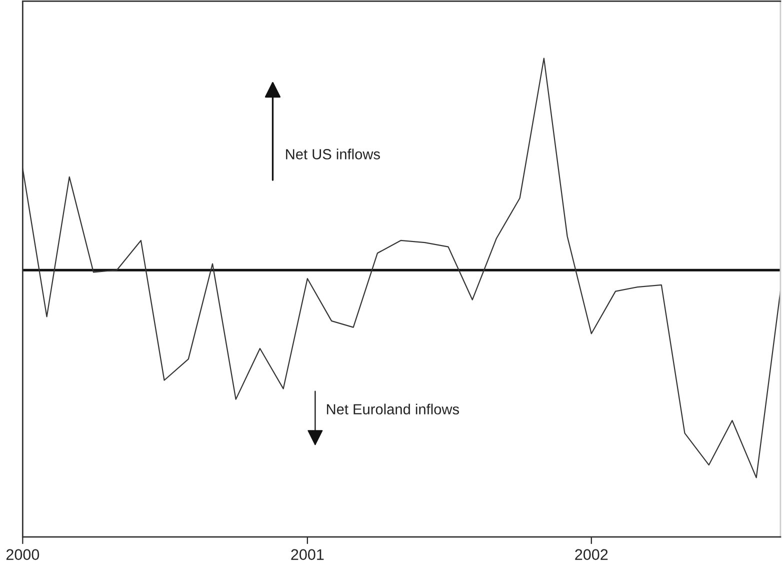 Image resolution: width=782 pixels, height=578 pixels. What do you see at coordinates (333, 154) in the screenshot?
I see `annotation: Net US inflows` at bounding box center [333, 154].